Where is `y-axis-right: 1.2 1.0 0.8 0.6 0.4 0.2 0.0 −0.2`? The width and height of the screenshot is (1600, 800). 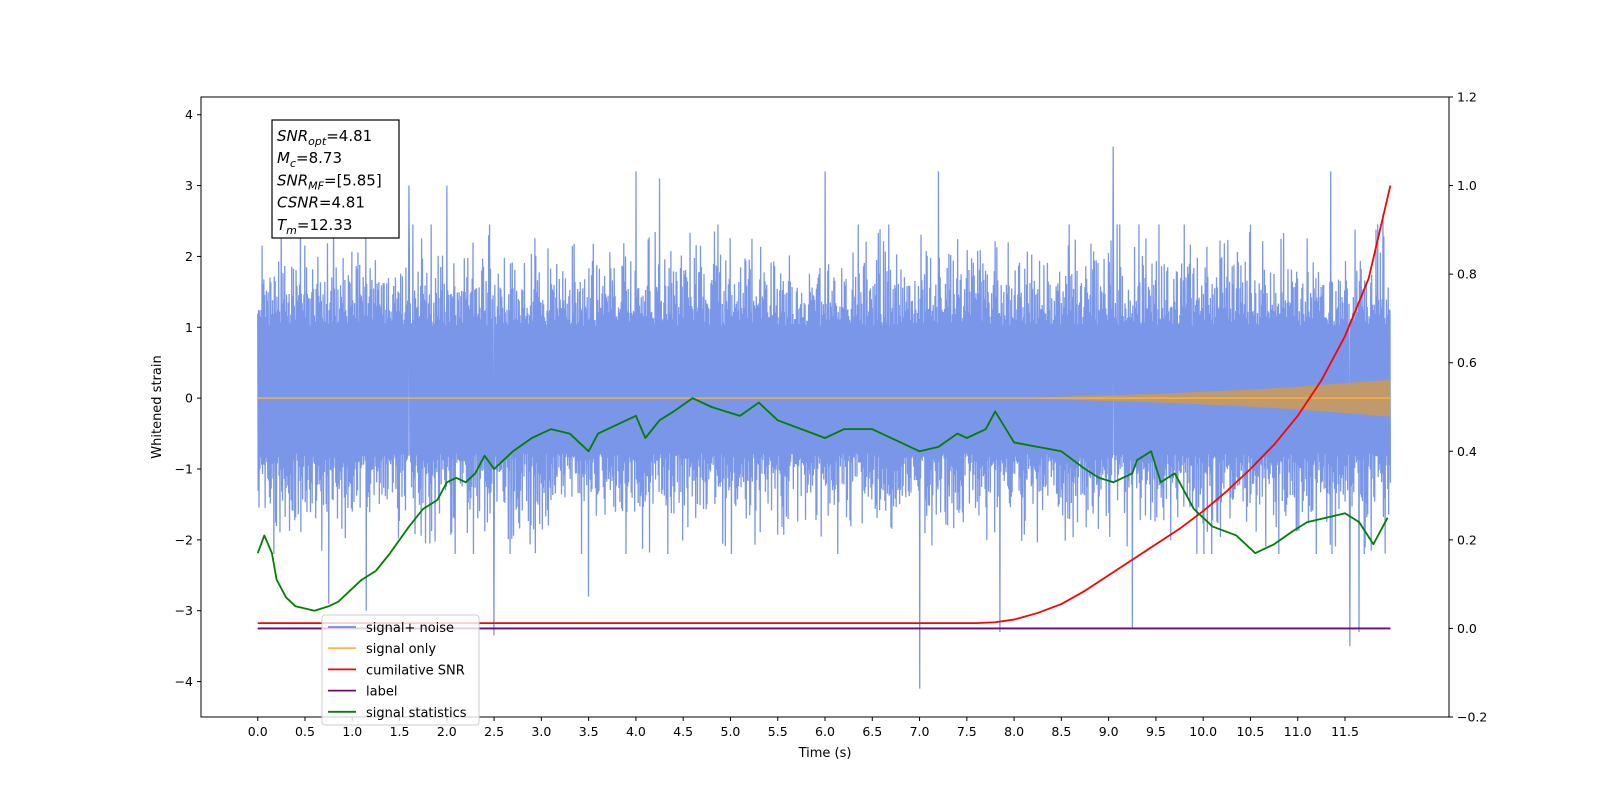 y-axis-right: 1.2 1.0 0.8 0.6 0.4 0.2 0.0 −0.2 is located at coordinates (1468, 407).